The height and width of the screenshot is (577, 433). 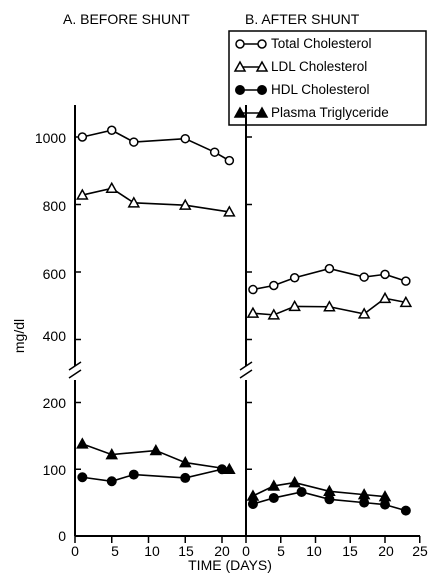 I want to click on legend-label: Total Cholesterol, so click(x=321, y=43).